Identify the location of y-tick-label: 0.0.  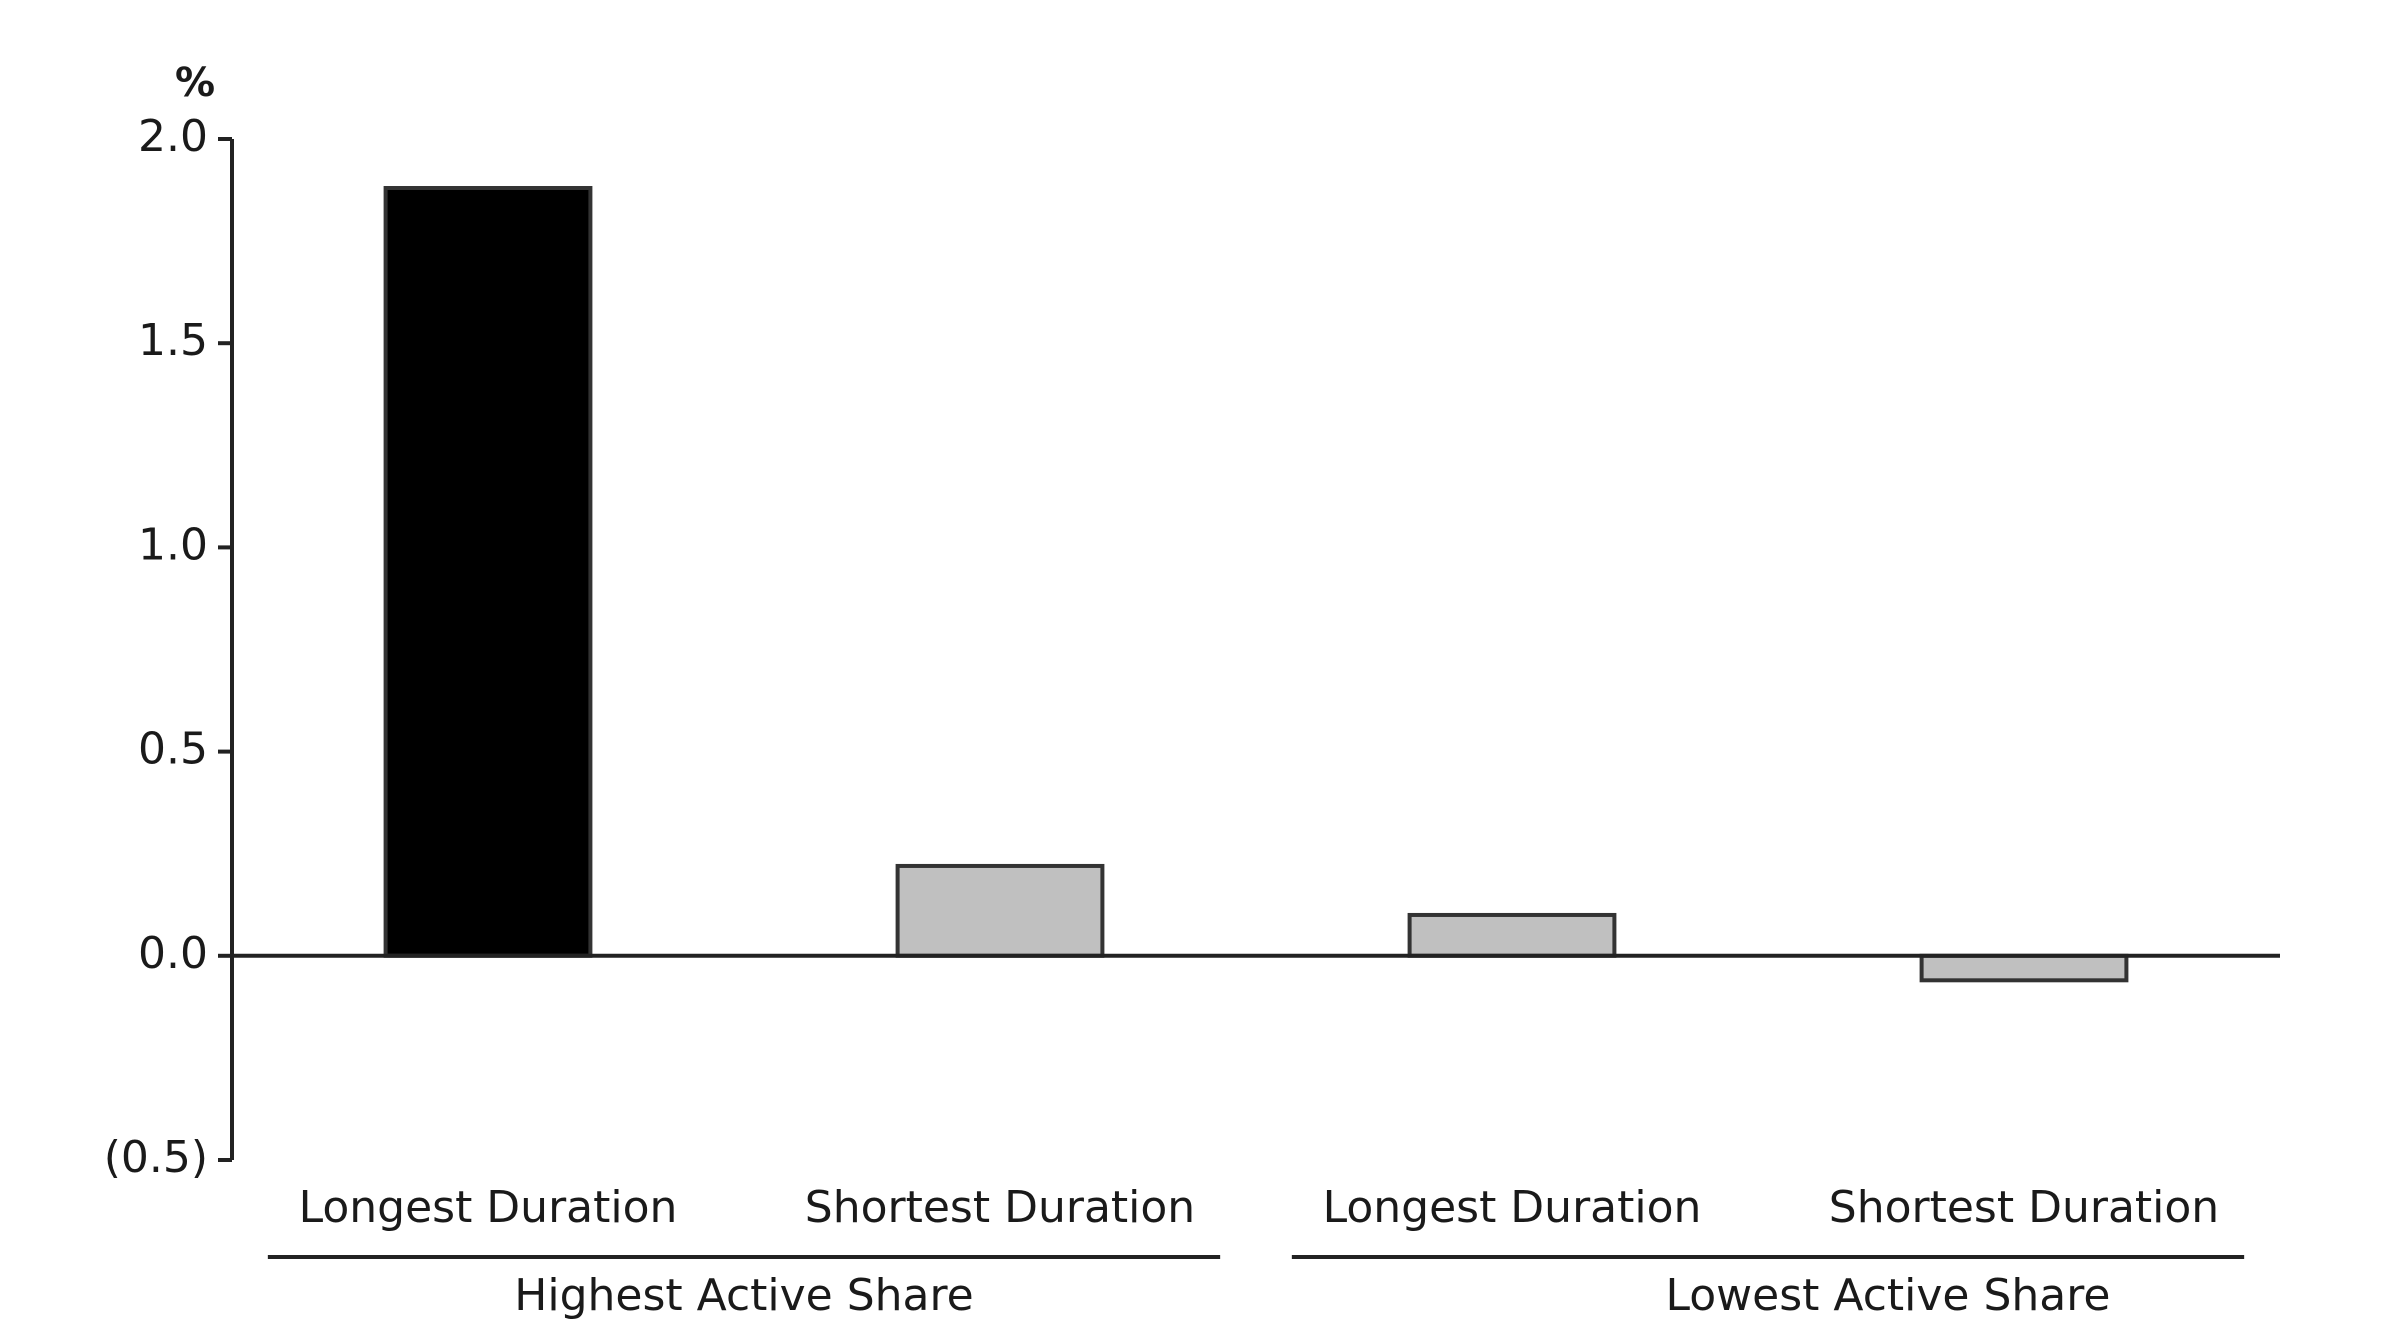
(173, 953).